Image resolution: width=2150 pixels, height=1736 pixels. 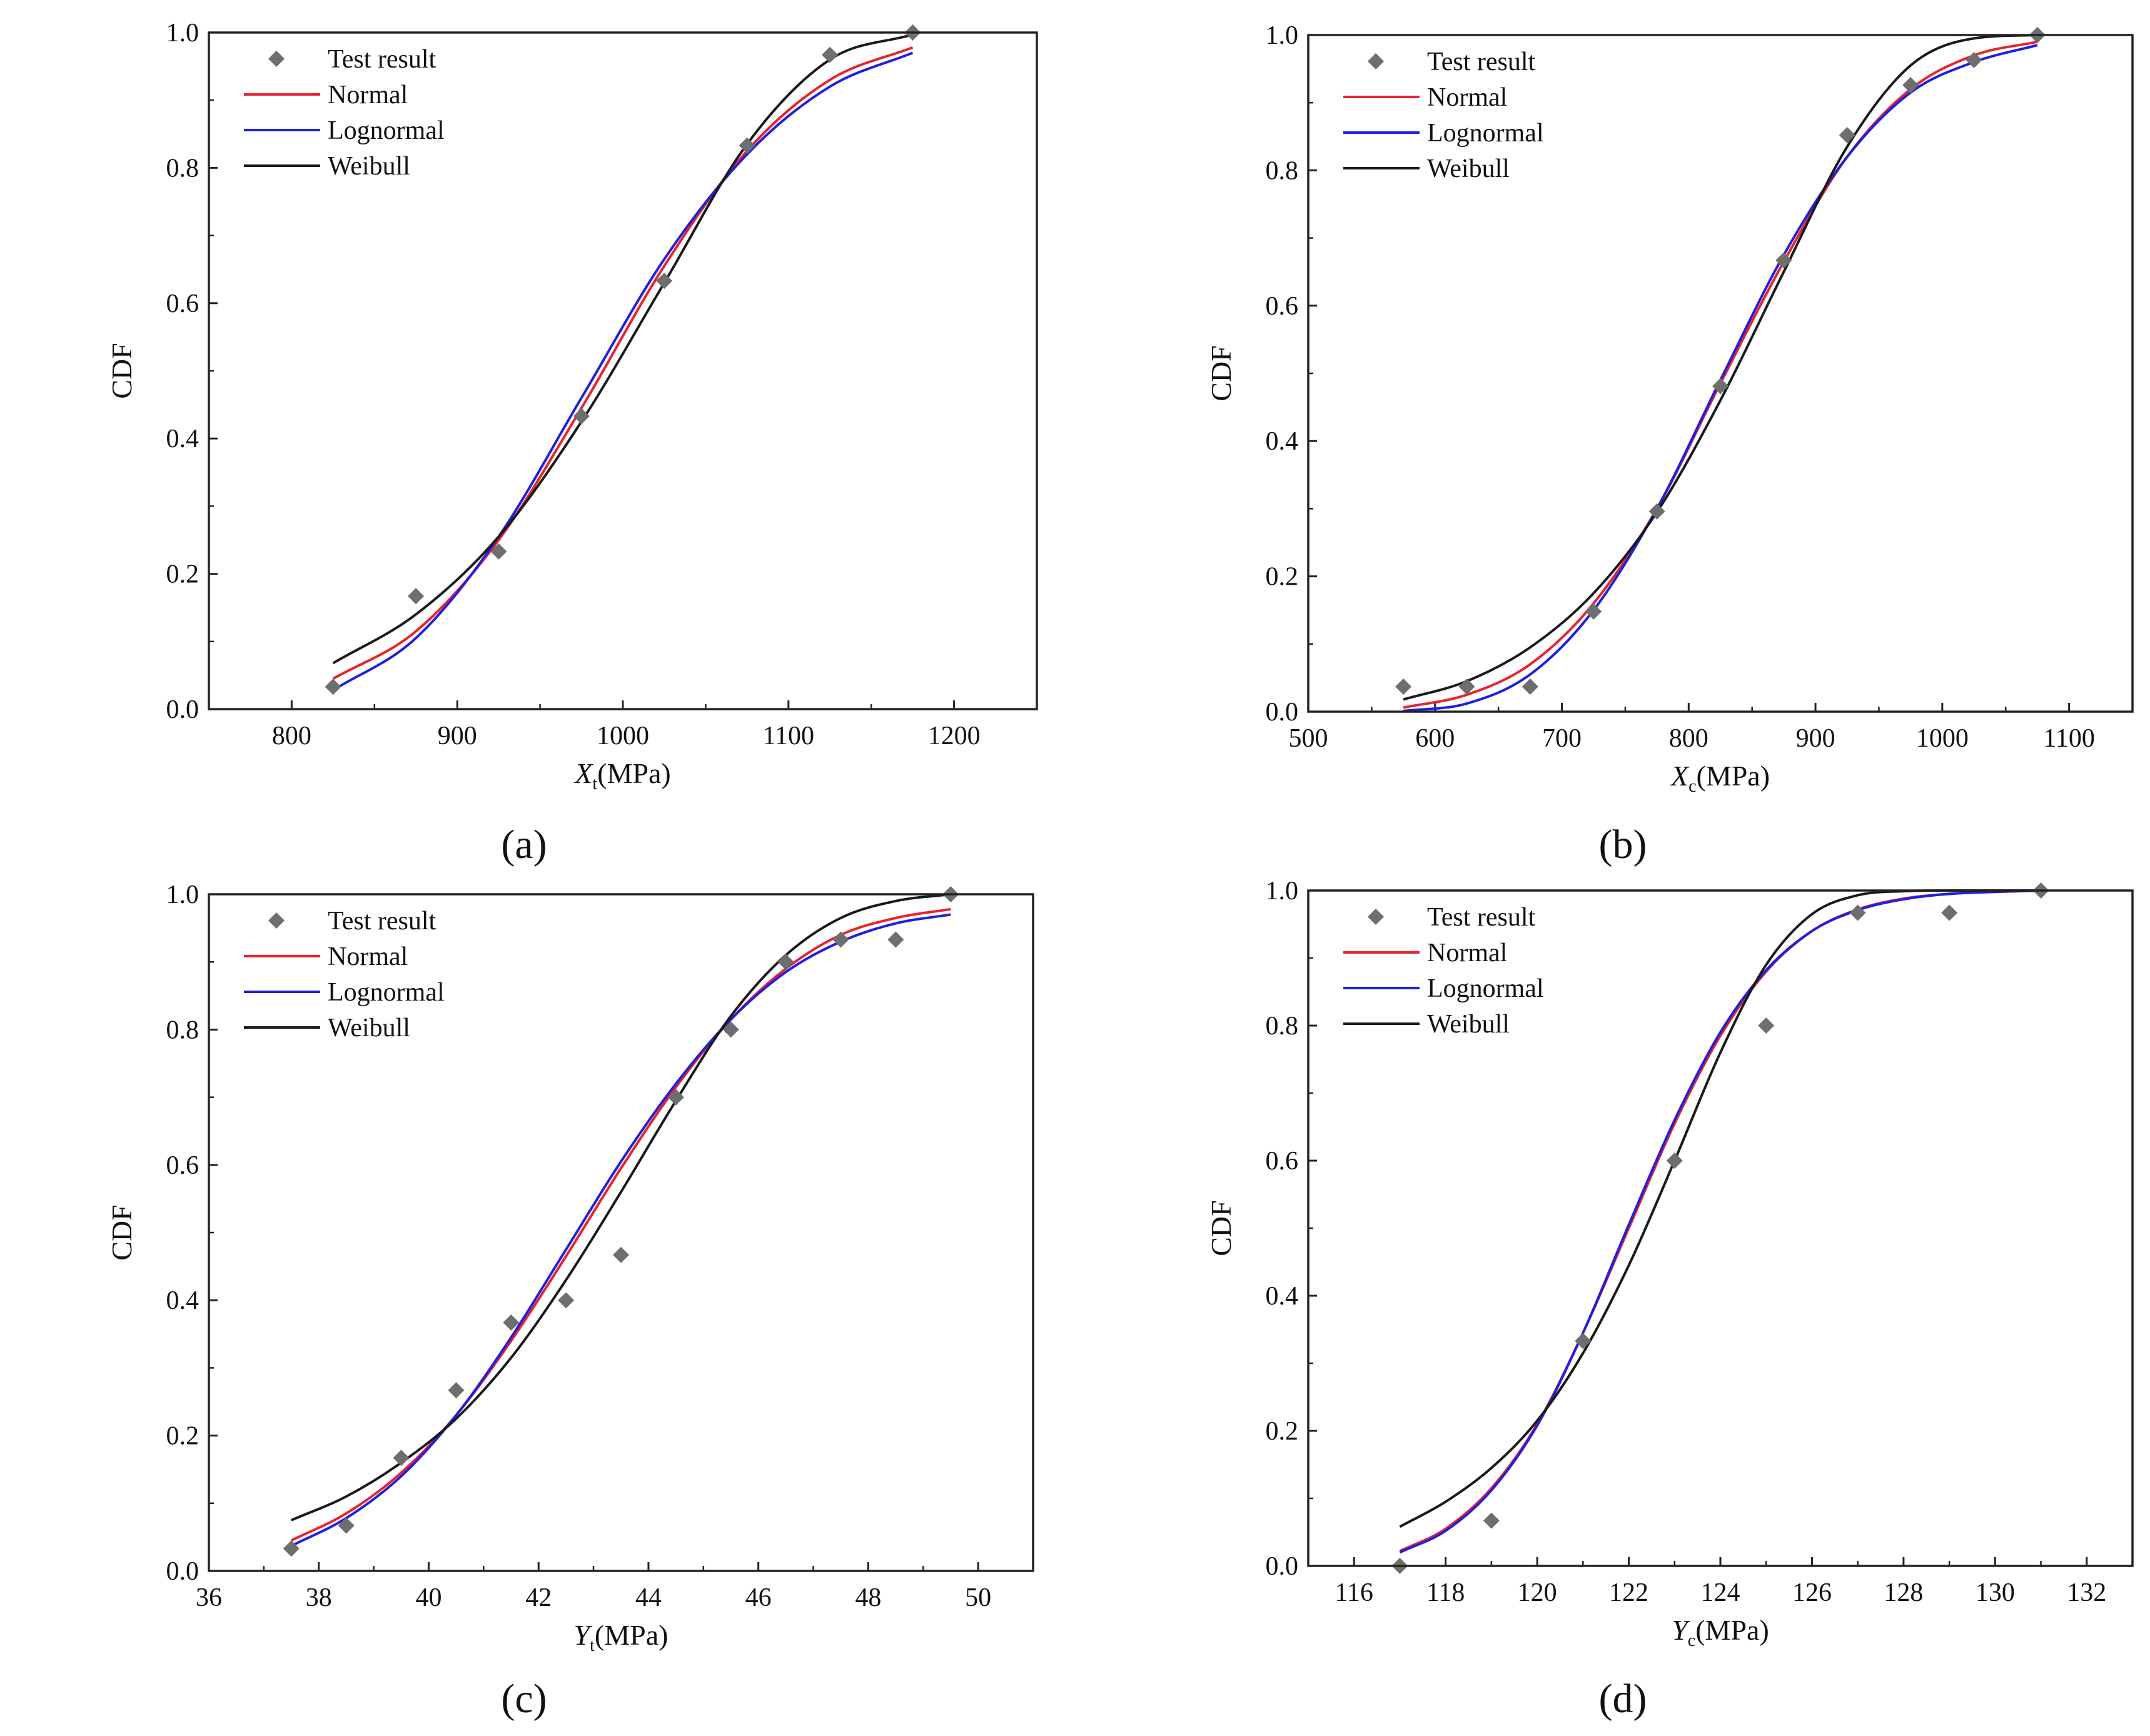 What do you see at coordinates (2086, 1592) in the screenshot?
I see `x-tick-label: 132` at bounding box center [2086, 1592].